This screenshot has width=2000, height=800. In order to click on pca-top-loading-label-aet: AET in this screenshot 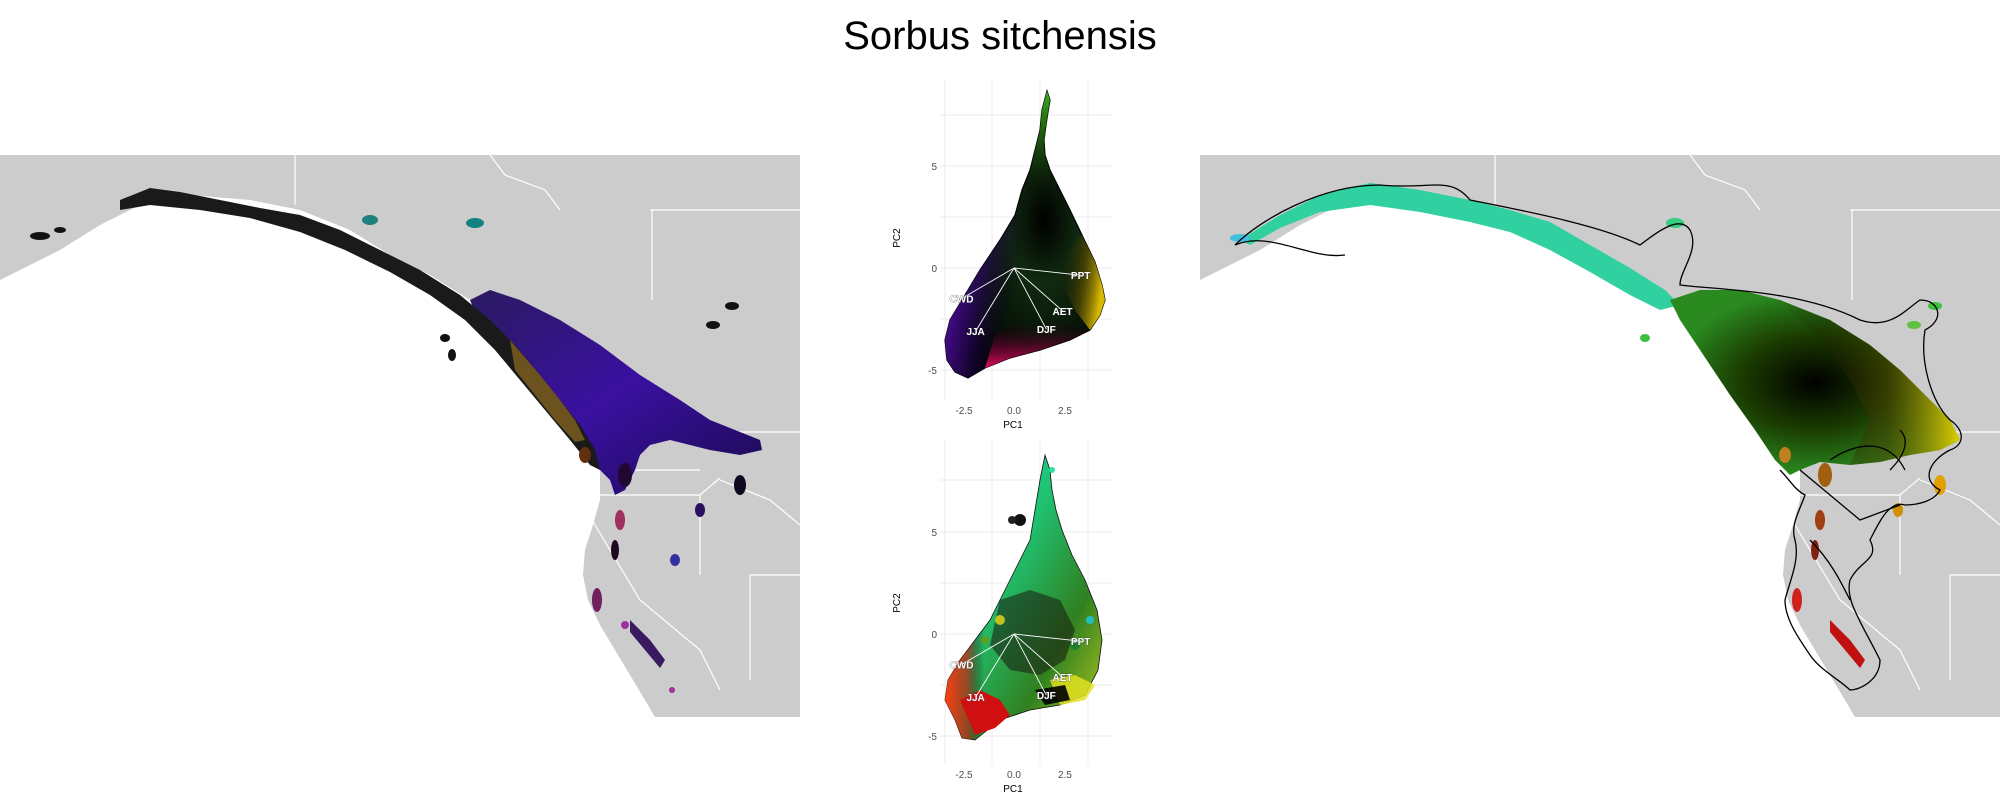, I will do `click(1062, 312)`.